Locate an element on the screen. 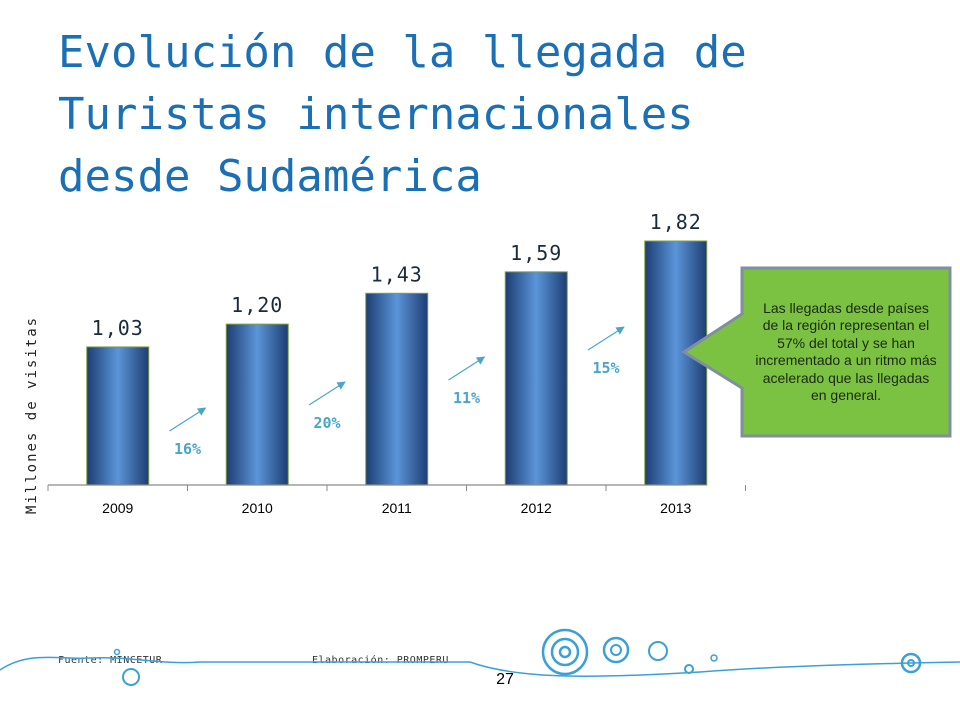 This screenshot has width=960, height=720. bar-2012 is located at coordinates (536, 378).